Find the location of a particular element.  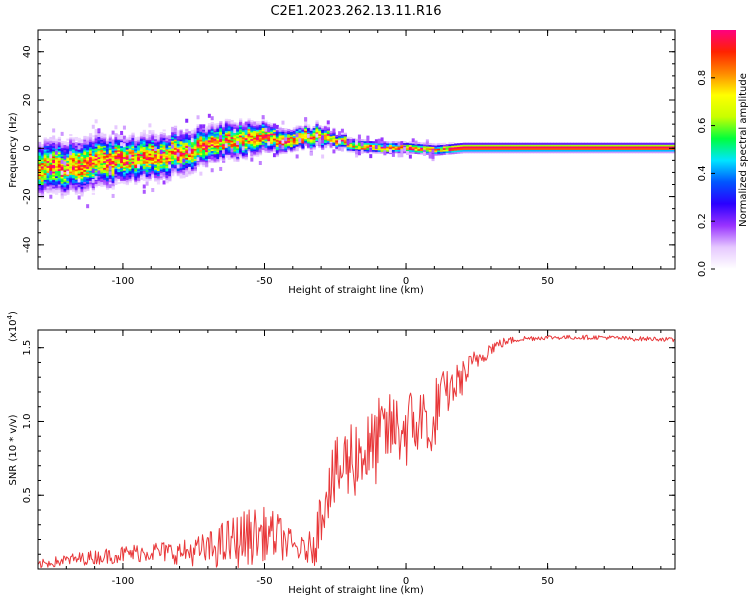

x-tick-label: -50 is located at coordinates (264, 281).